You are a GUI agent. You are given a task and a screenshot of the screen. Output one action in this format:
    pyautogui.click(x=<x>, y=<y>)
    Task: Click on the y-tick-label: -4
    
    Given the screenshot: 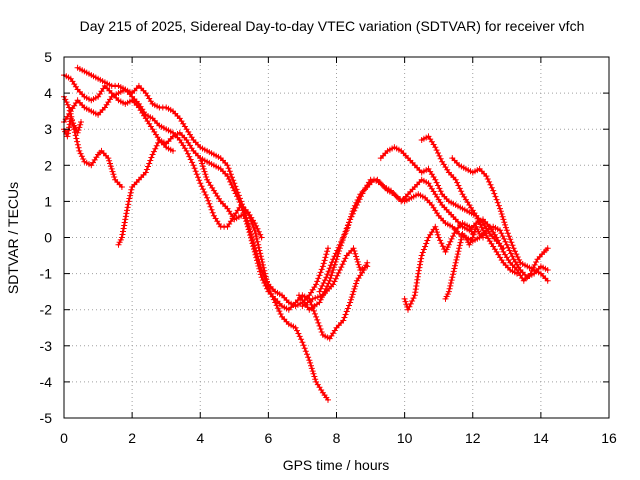 What is the action you would take?
    pyautogui.click(x=46, y=382)
    